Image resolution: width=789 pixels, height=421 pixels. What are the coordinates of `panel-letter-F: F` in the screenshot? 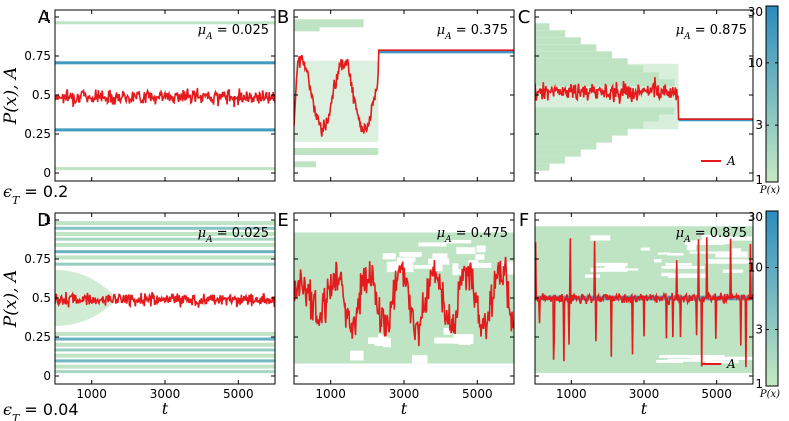 It's located at (524, 220).